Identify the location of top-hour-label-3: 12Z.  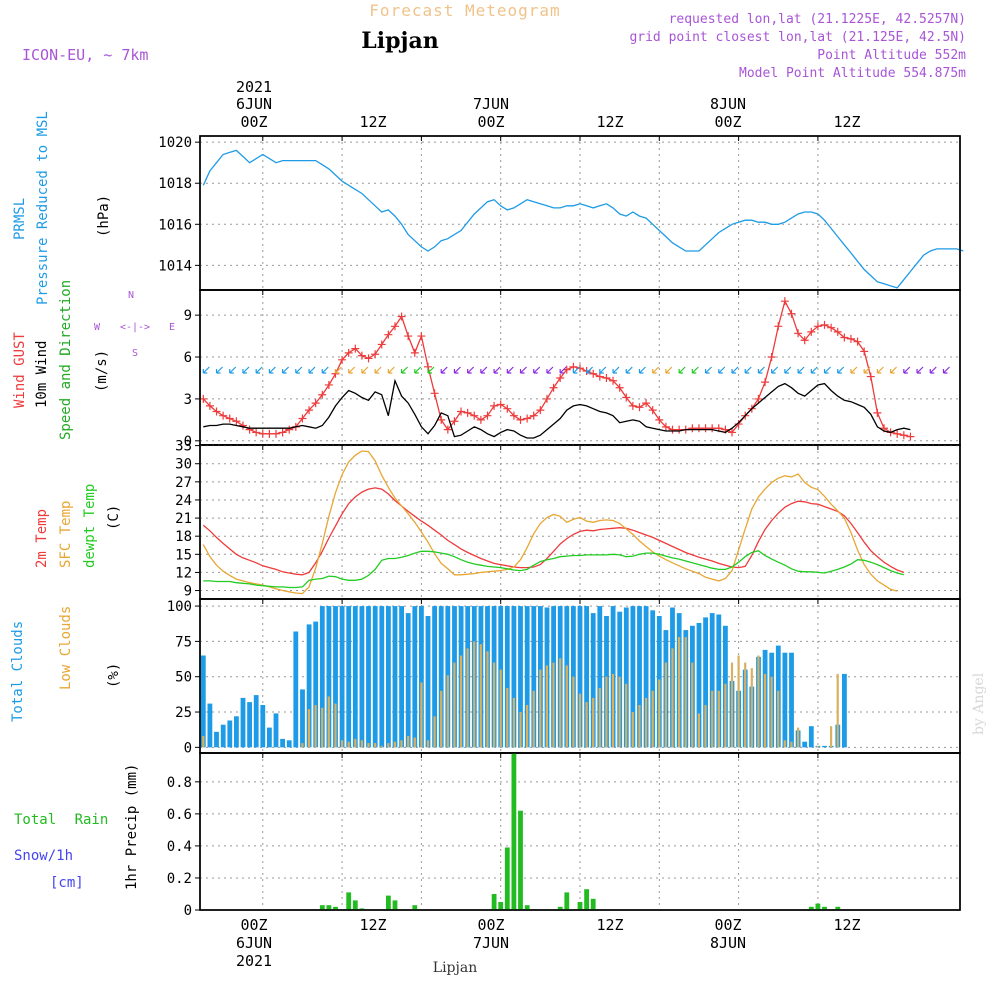
(609, 122).